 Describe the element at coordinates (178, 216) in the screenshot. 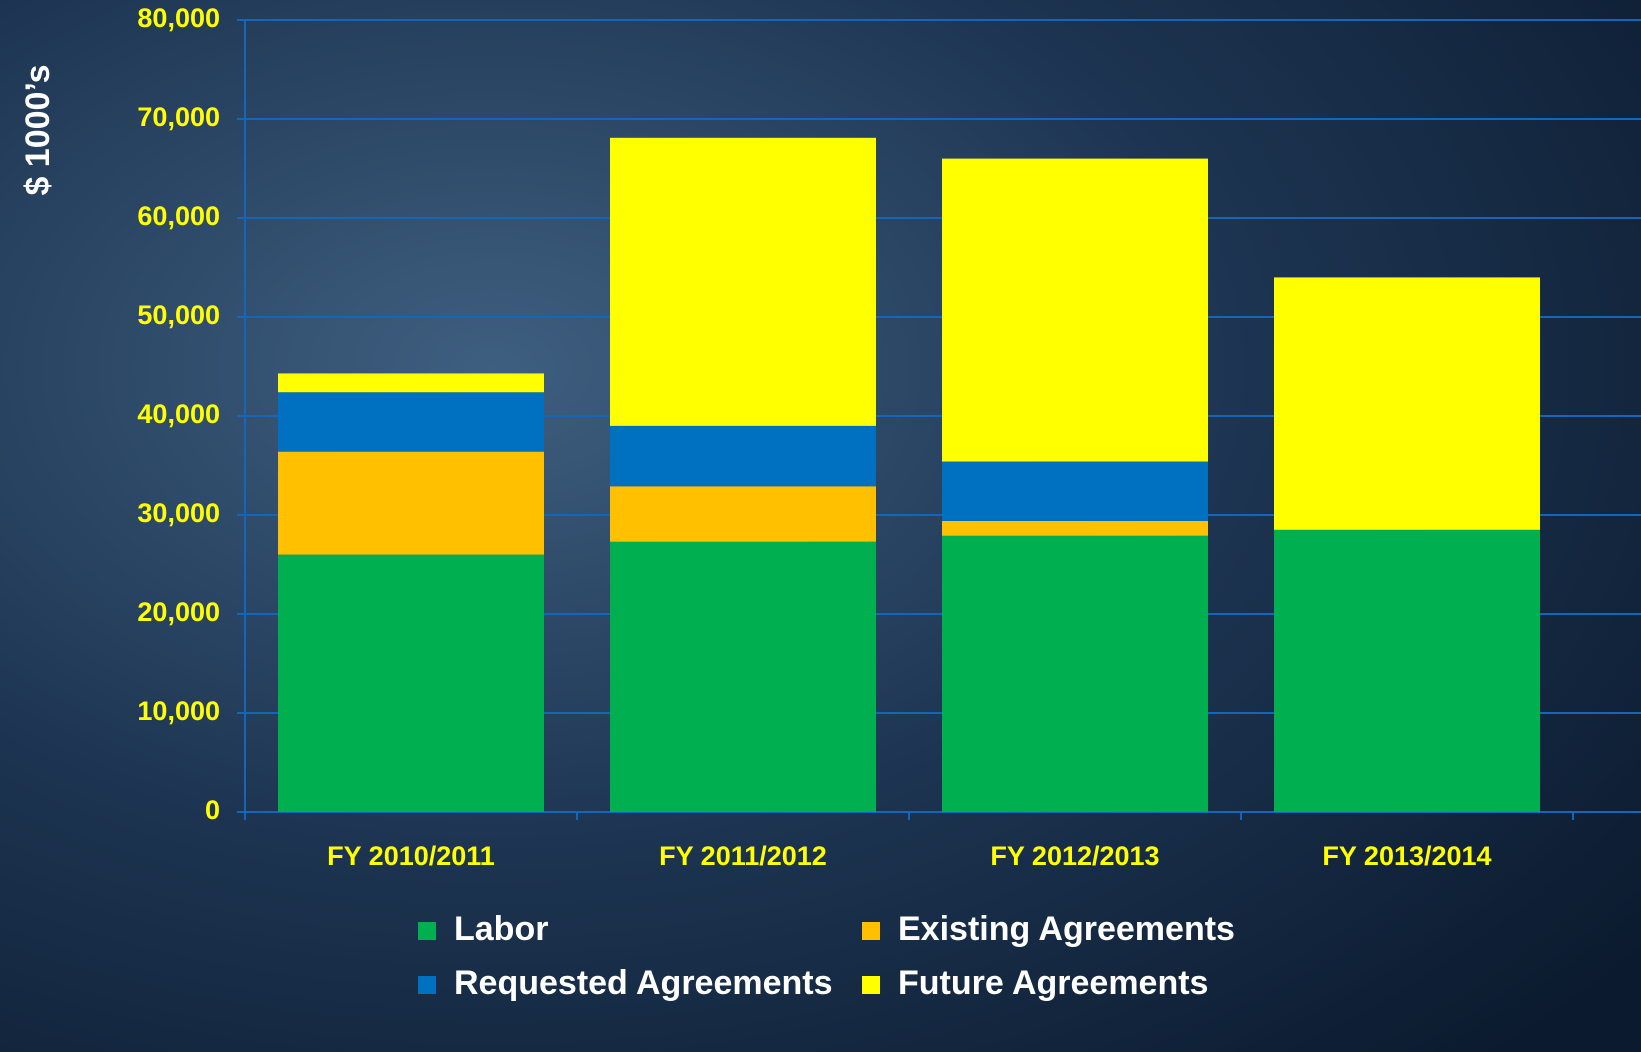

I see `y-tick-label: 60,000` at that location.